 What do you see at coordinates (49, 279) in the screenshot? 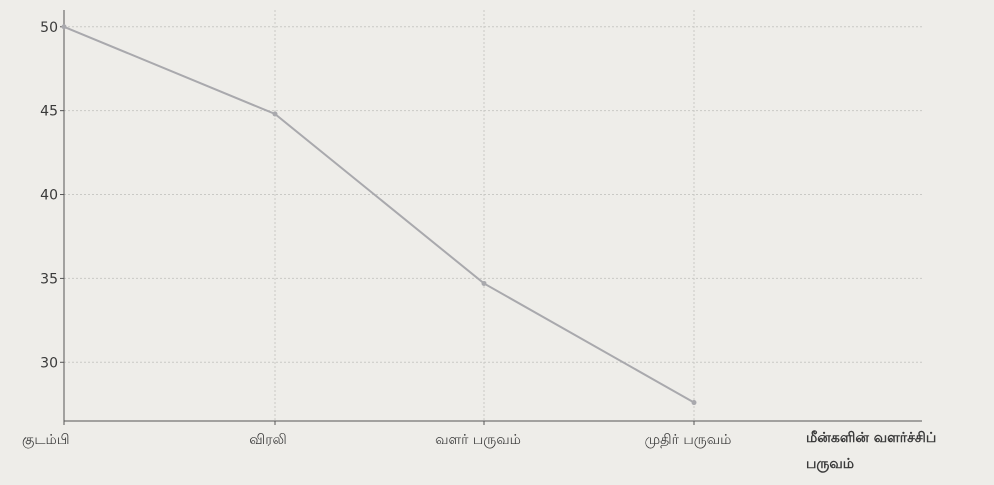
I see `y-tick-label-1: 35` at bounding box center [49, 279].